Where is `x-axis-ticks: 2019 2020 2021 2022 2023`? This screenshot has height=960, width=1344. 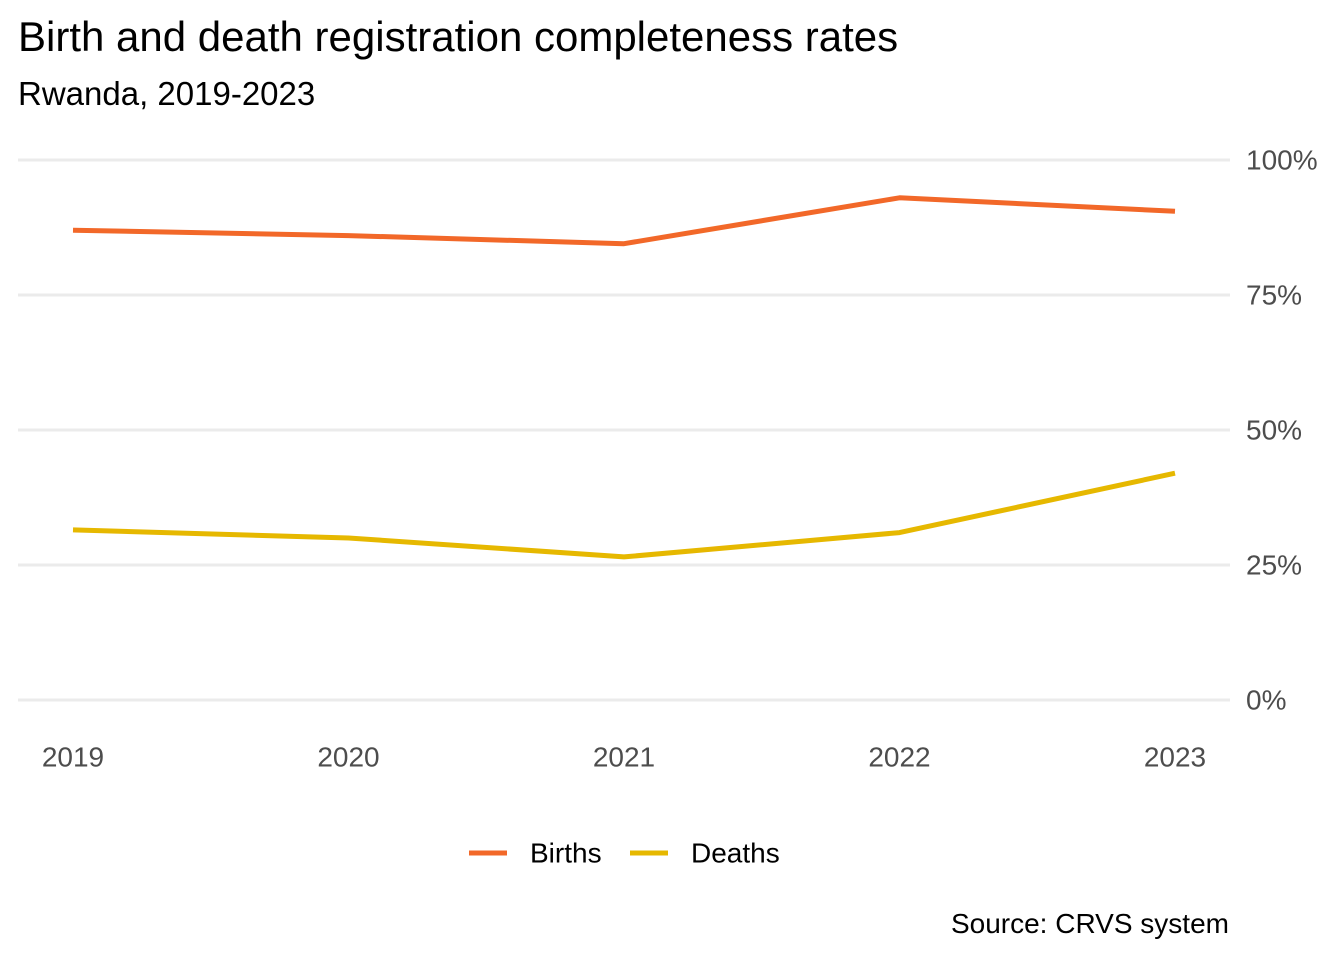 x-axis-ticks: 2019 2020 2021 2022 2023 is located at coordinates (624, 757).